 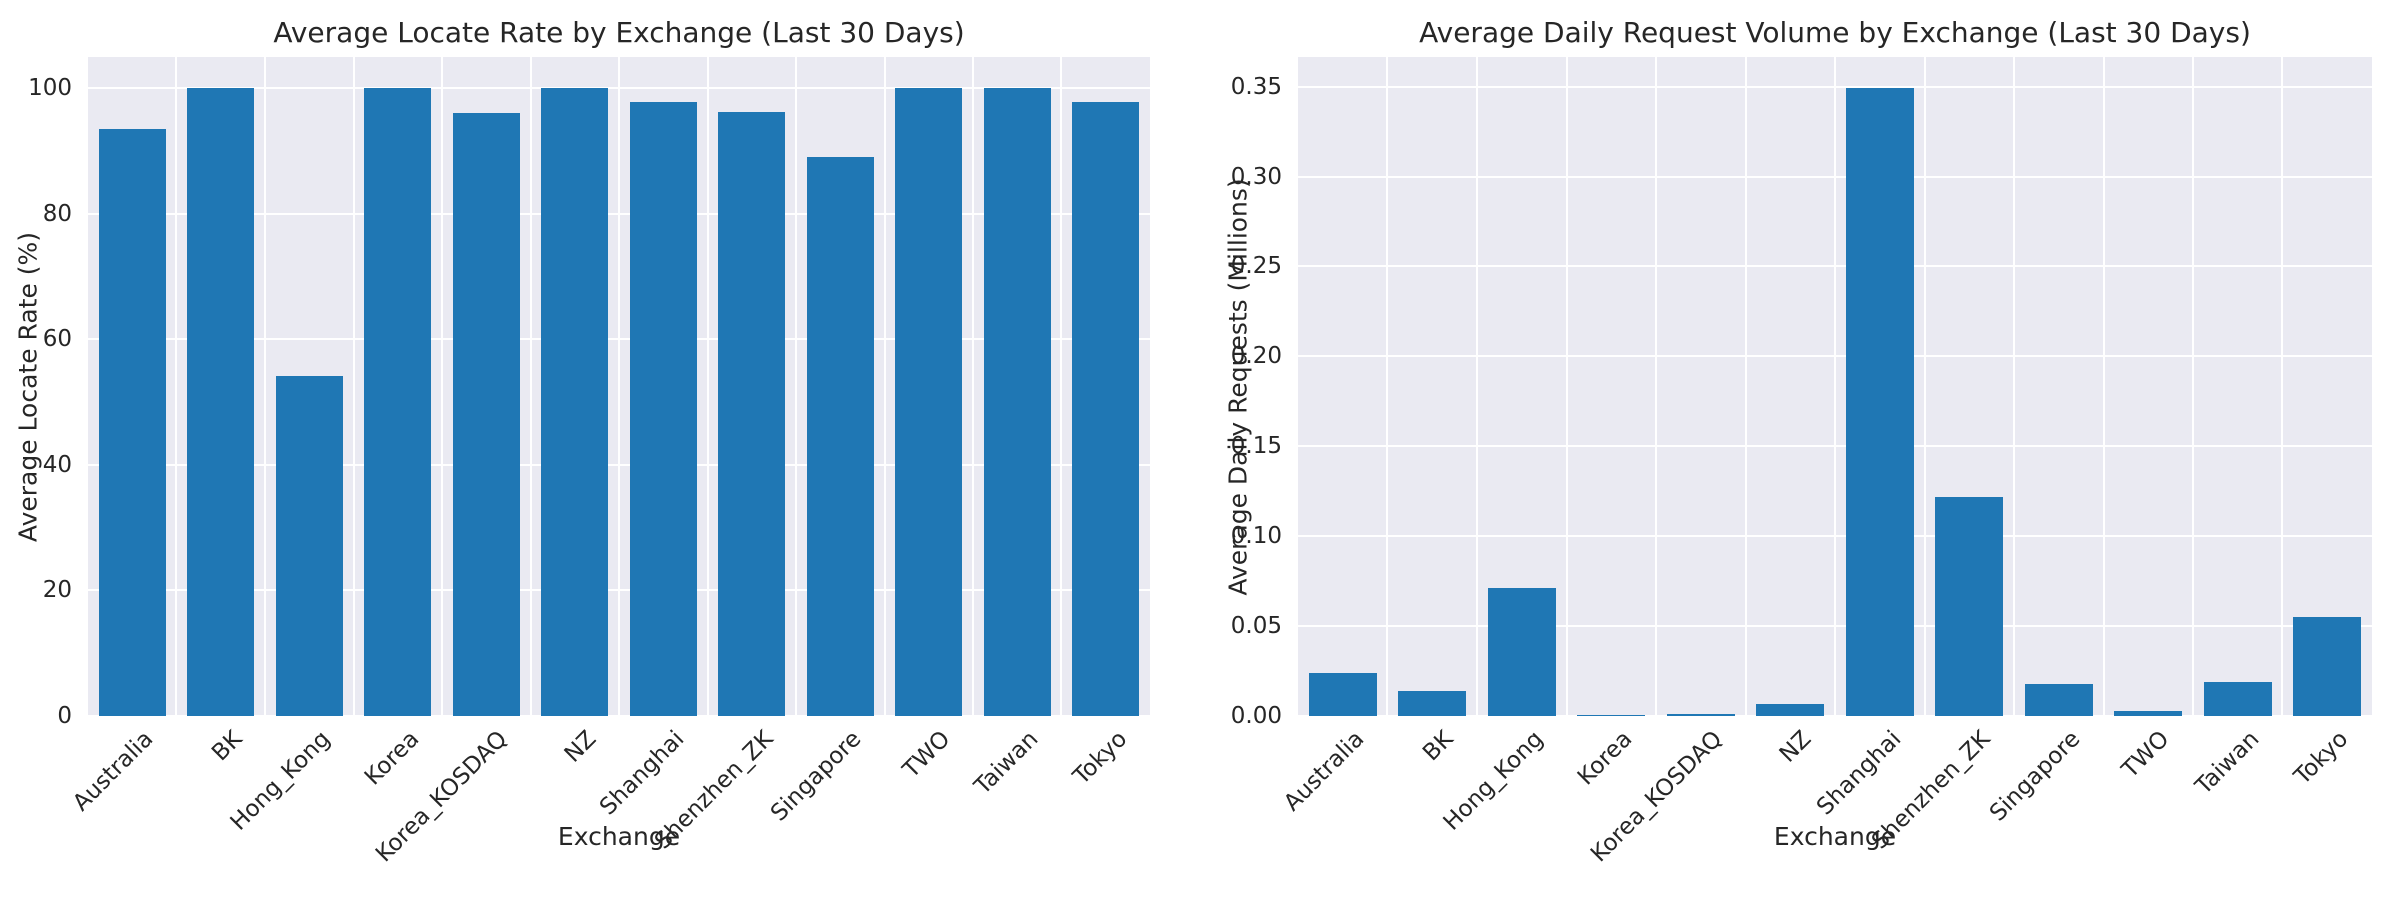 What do you see at coordinates (64, 716) in the screenshot?
I see `y-tick-label: 0` at bounding box center [64, 716].